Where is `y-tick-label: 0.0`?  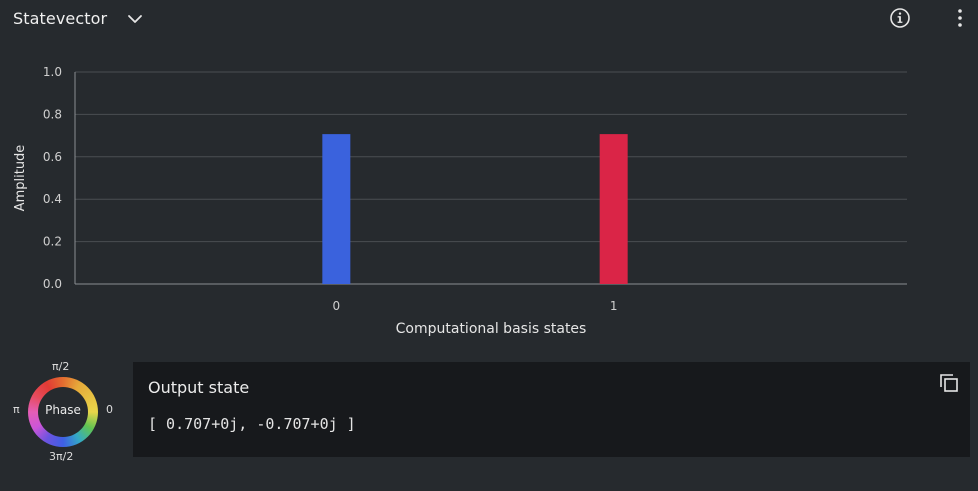 y-tick-label: 0.0 is located at coordinates (52, 284).